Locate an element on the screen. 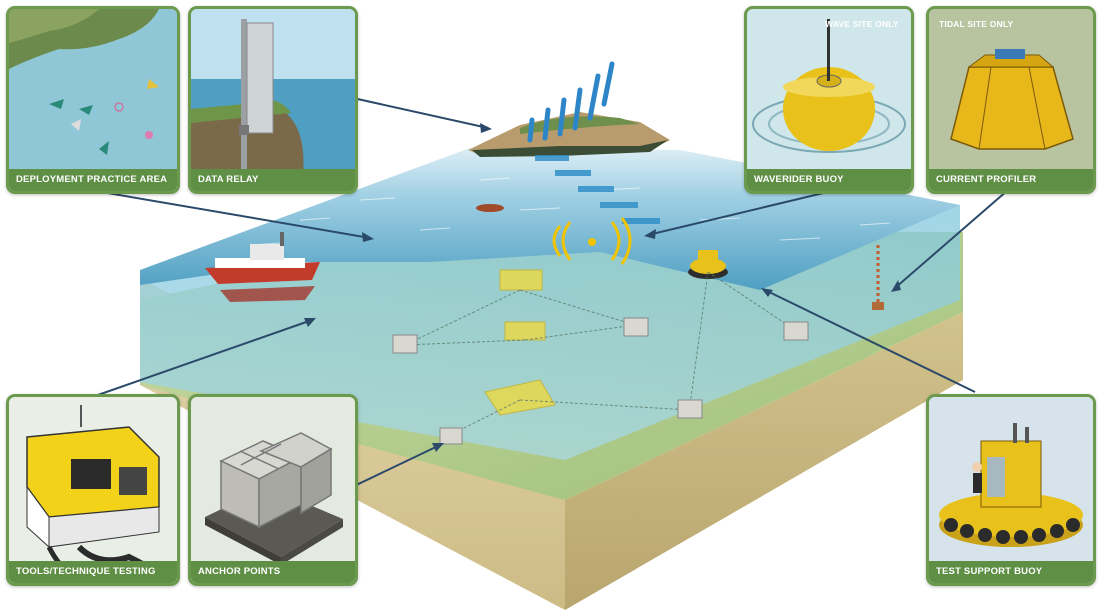 The width and height of the screenshot is (1099, 616). deployment-map-illustration is located at coordinates (93, 100).